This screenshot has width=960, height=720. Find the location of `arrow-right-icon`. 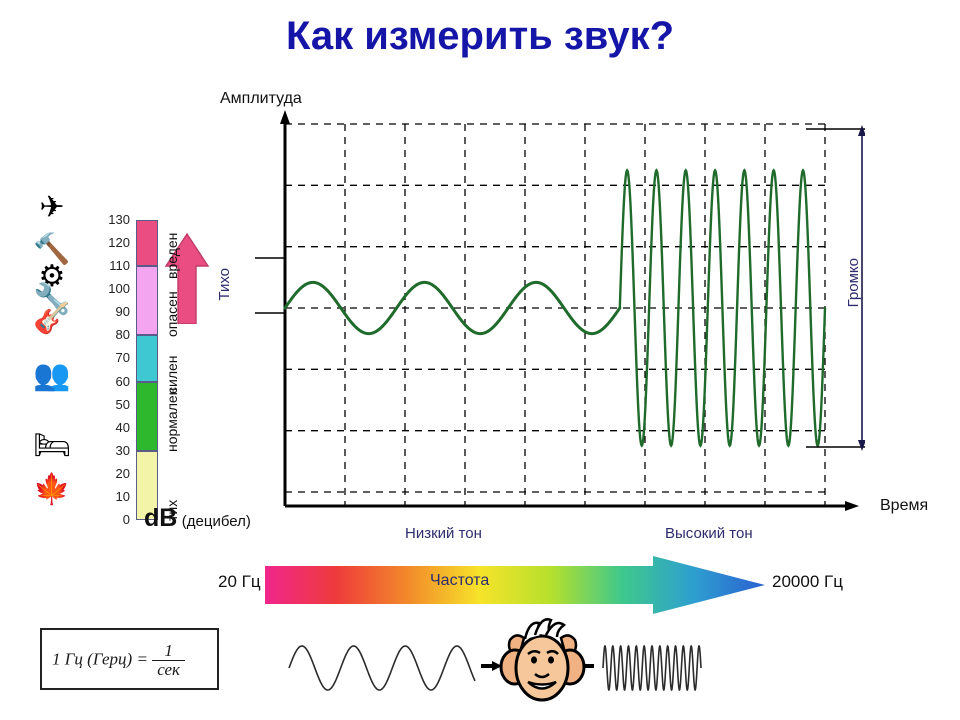

arrow-right-icon is located at coordinates (491, 666).